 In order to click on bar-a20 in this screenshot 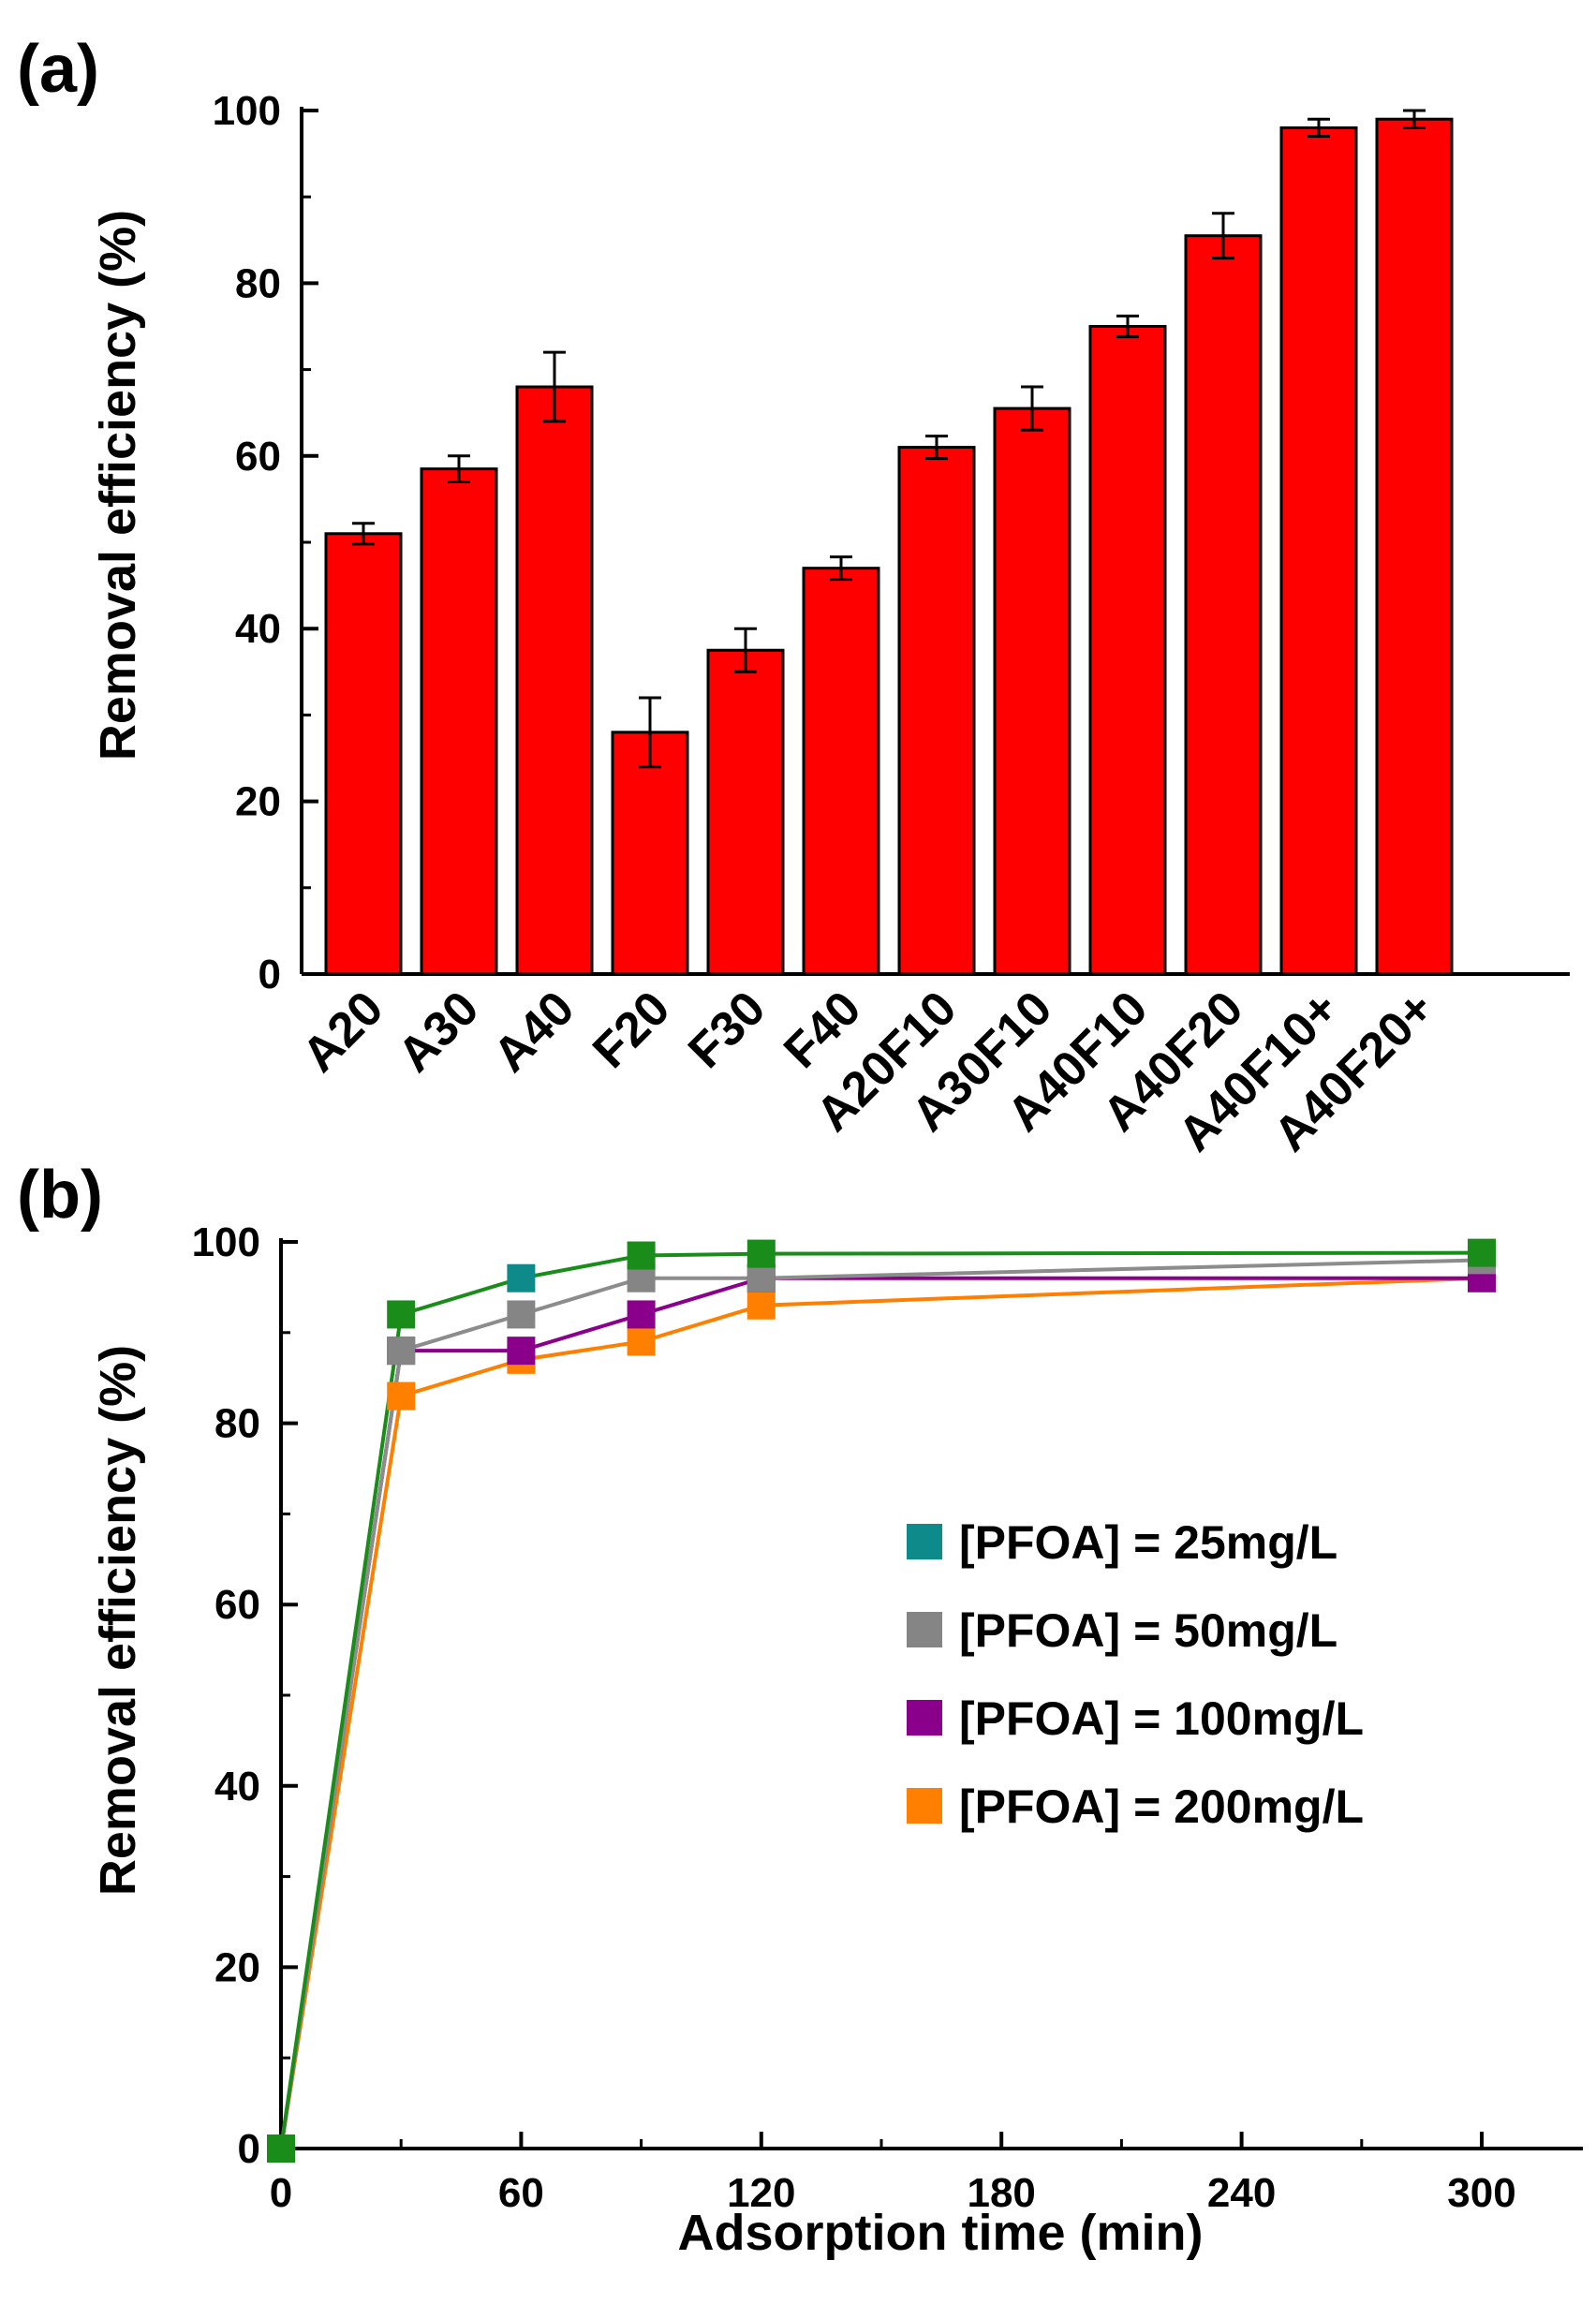, I will do `click(363, 754)`.